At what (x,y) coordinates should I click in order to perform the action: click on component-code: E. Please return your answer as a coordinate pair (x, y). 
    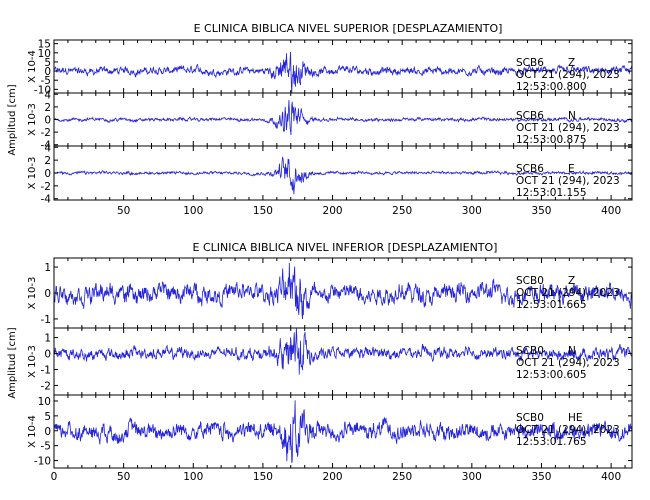
    Looking at the image, I should click on (571, 169).